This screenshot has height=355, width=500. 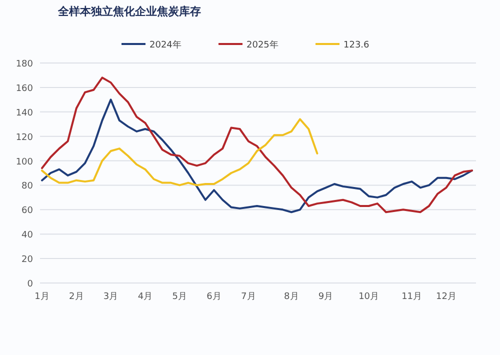 I want to click on x-tick-label: 7月, so click(x=248, y=297).